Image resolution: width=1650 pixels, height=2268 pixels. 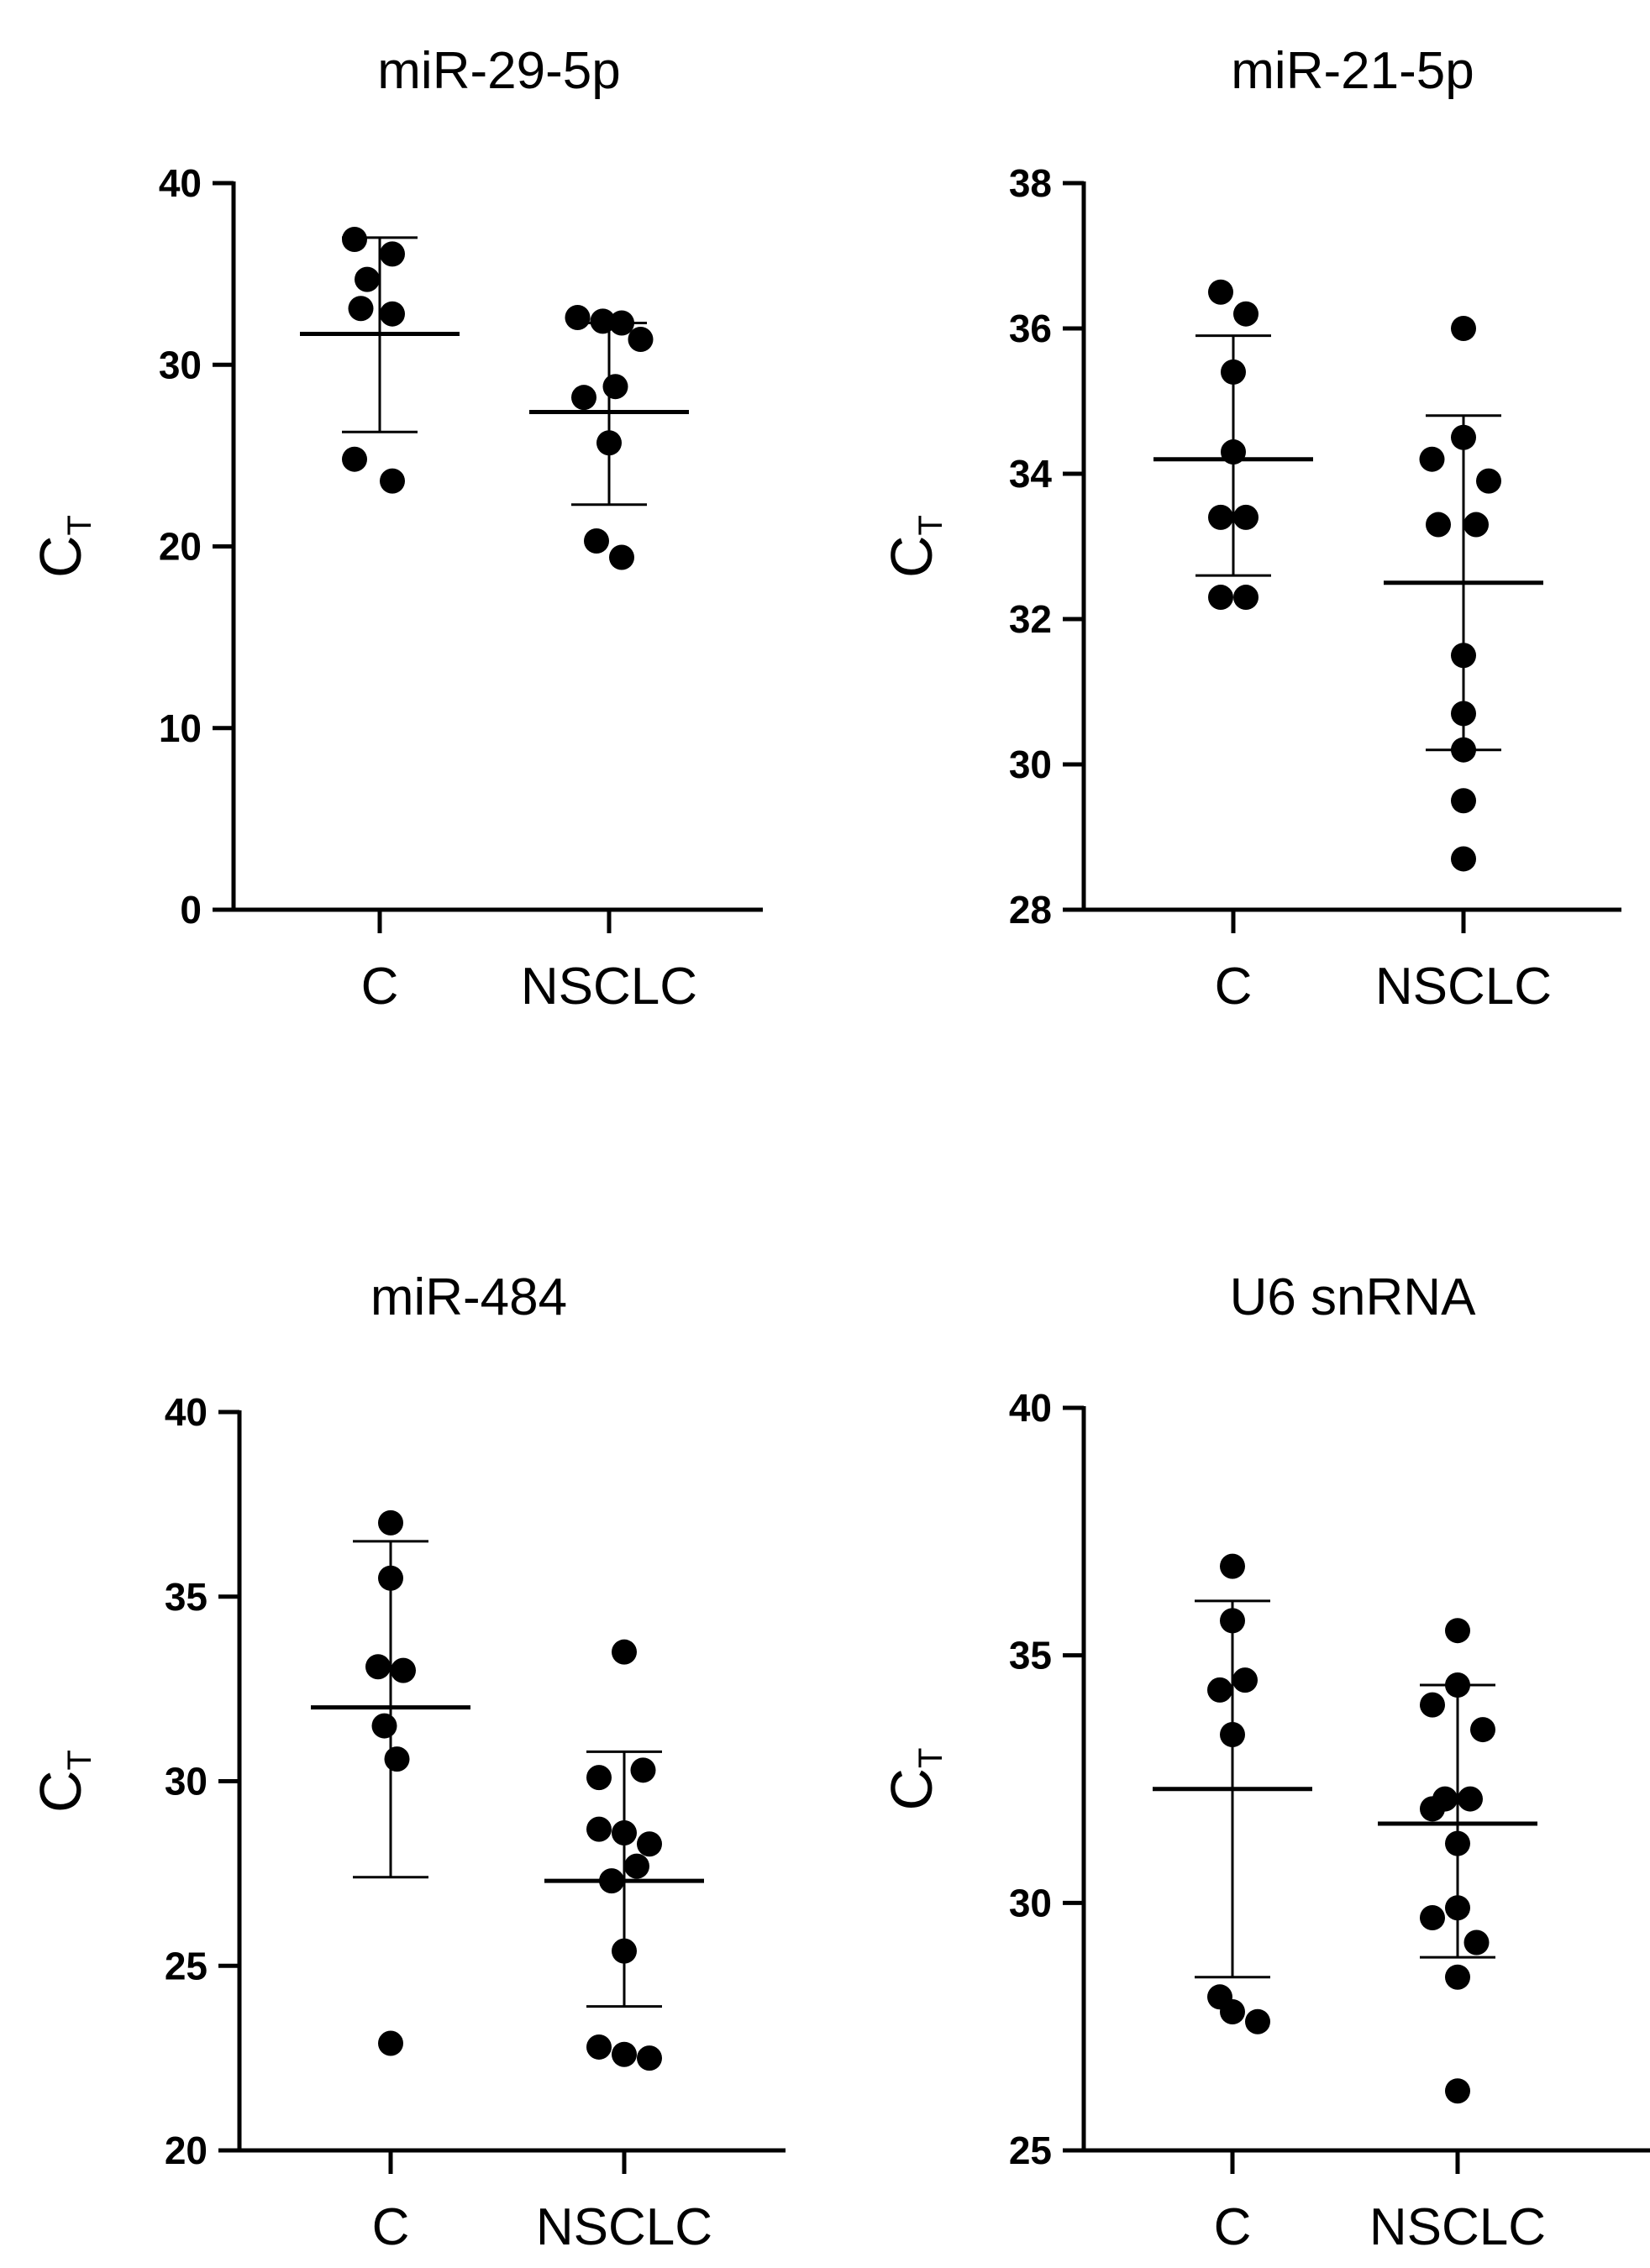 I want to click on y-tick-label: 34, so click(x=1031, y=474).